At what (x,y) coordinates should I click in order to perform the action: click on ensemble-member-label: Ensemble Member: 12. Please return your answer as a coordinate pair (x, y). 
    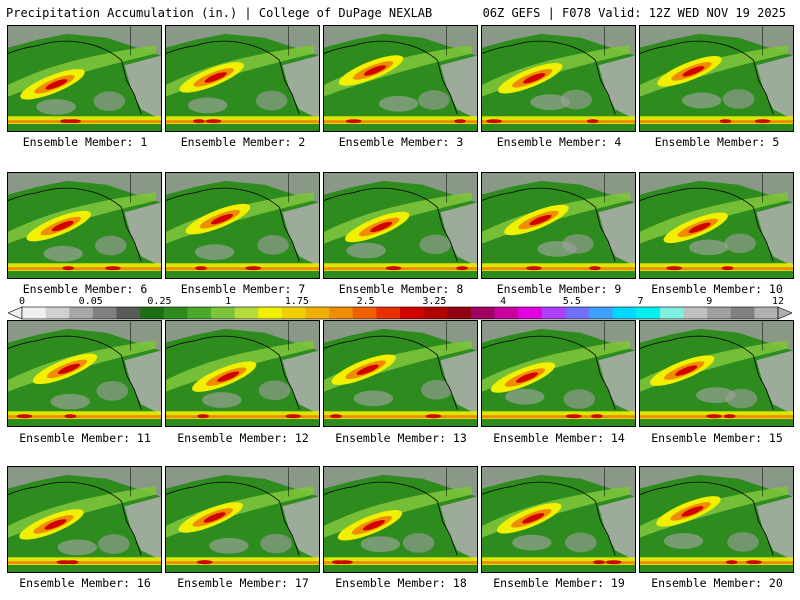
    Looking at the image, I should click on (243, 438).